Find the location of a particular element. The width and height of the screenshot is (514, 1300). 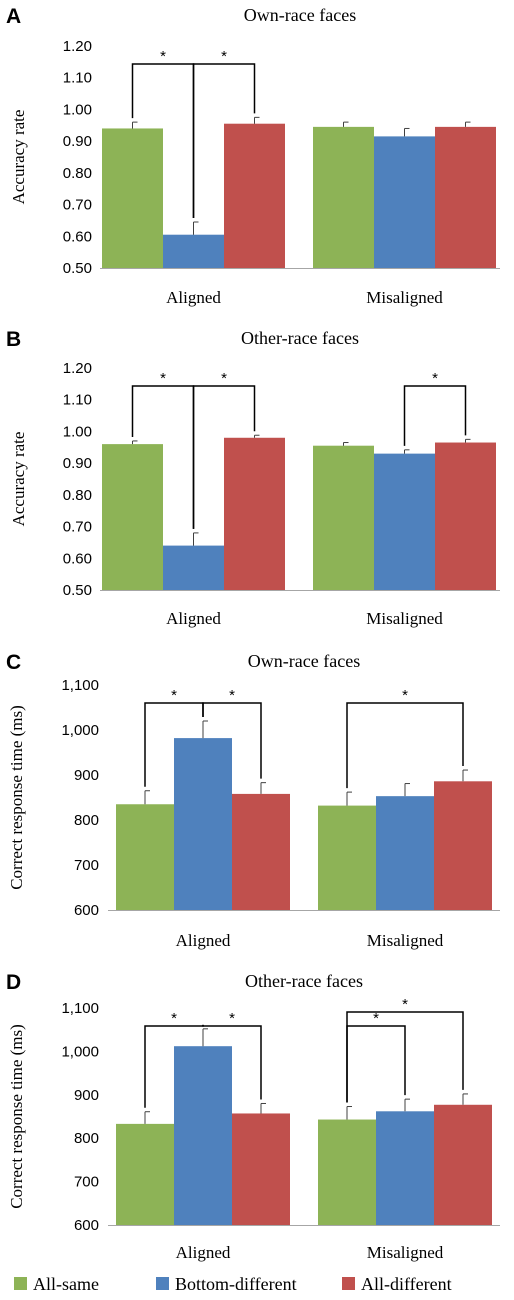

legend-swatch-bottom-different is located at coordinates (162, 1283).